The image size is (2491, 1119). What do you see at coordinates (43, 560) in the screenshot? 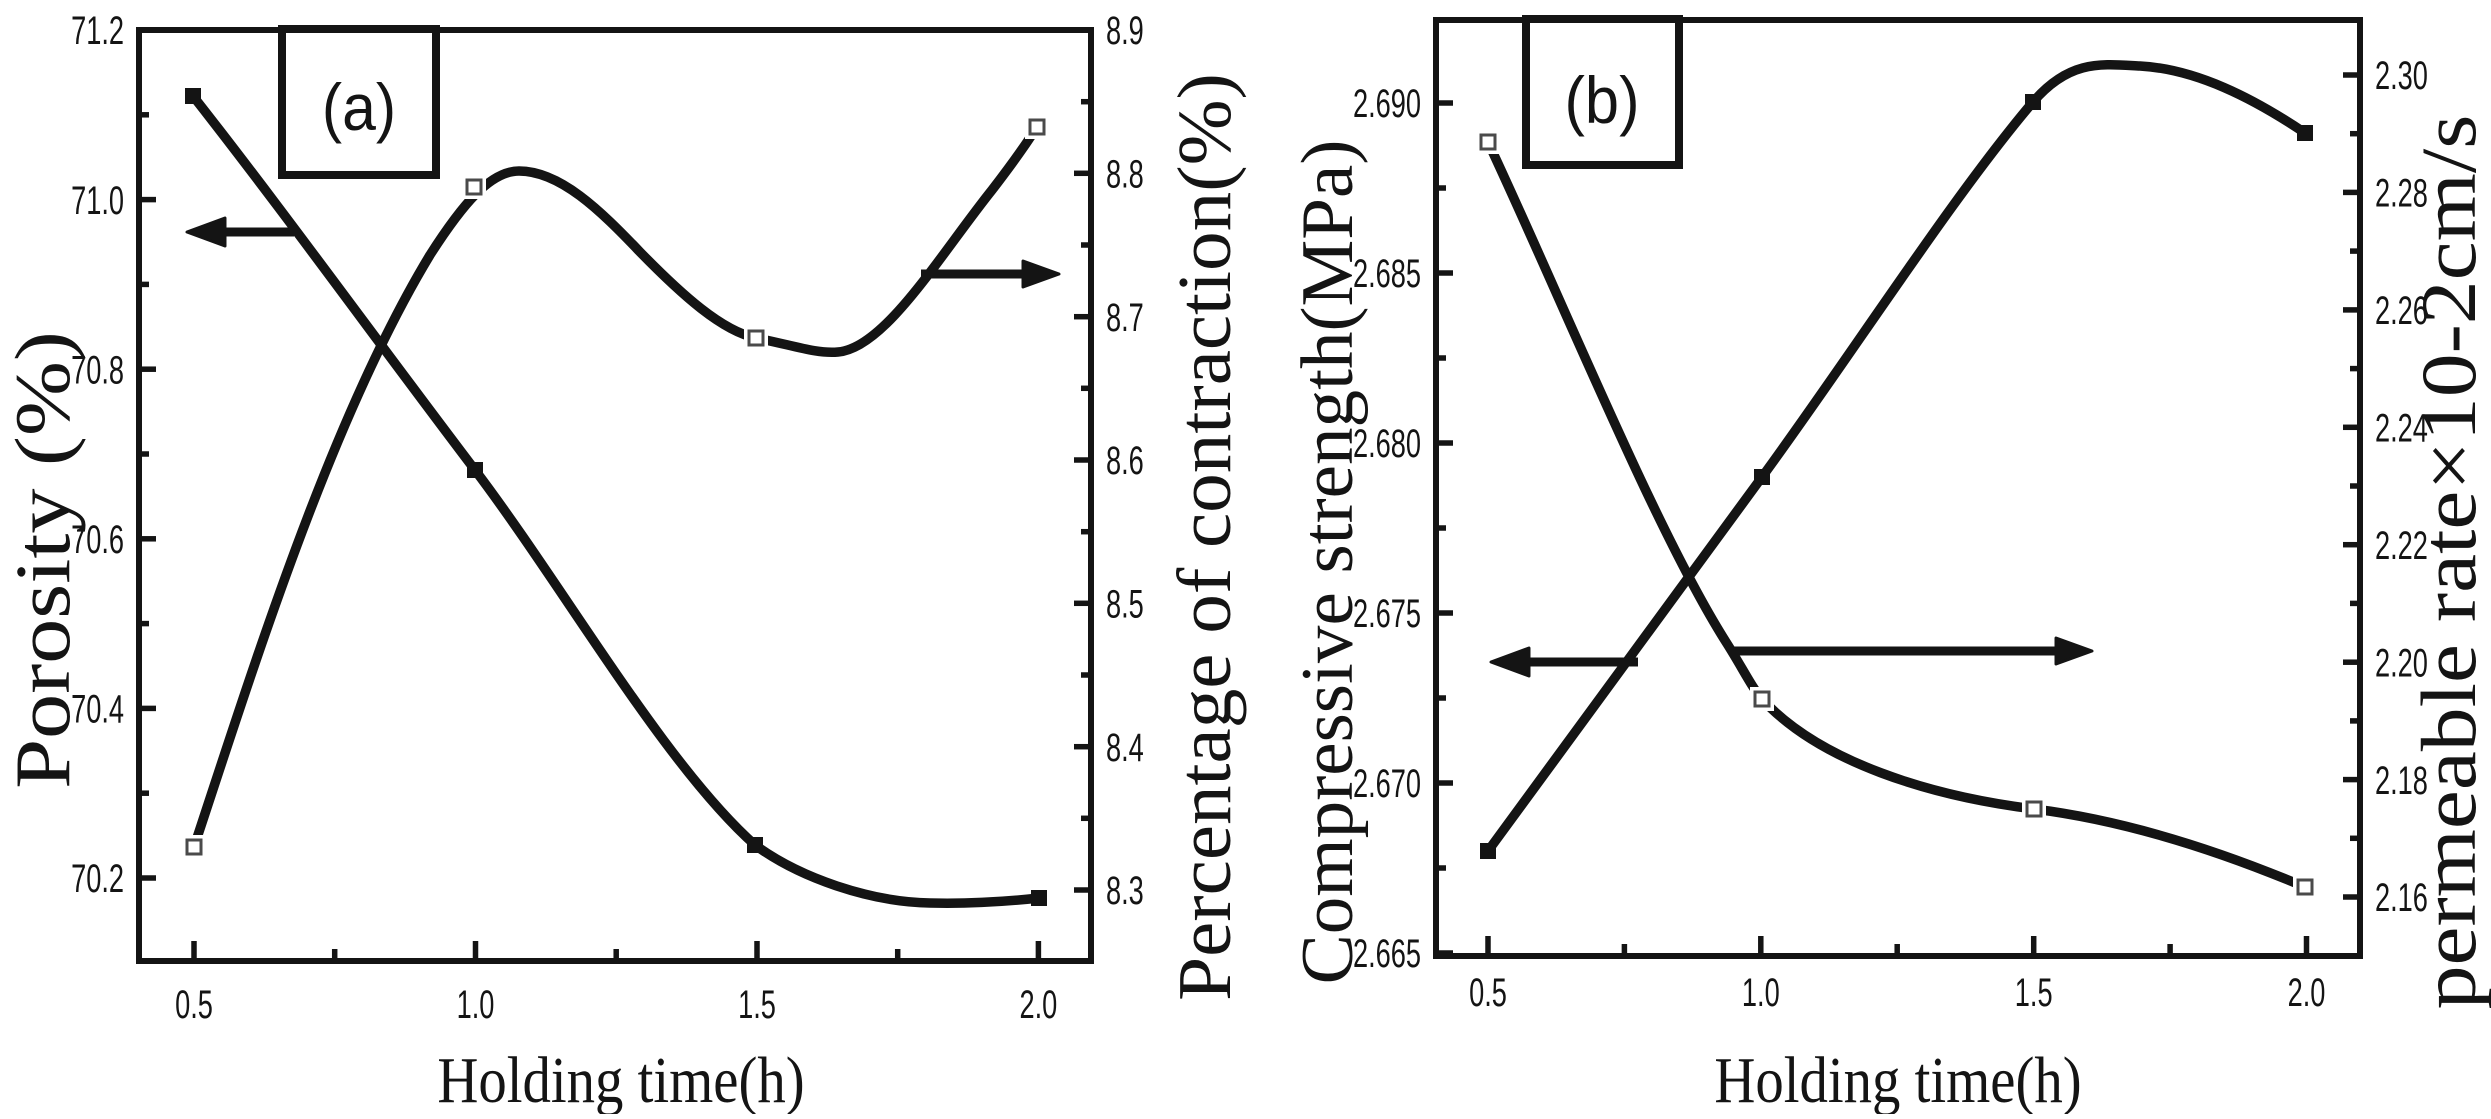
I see `svg-text: Porosity (%)` at bounding box center [43, 560].